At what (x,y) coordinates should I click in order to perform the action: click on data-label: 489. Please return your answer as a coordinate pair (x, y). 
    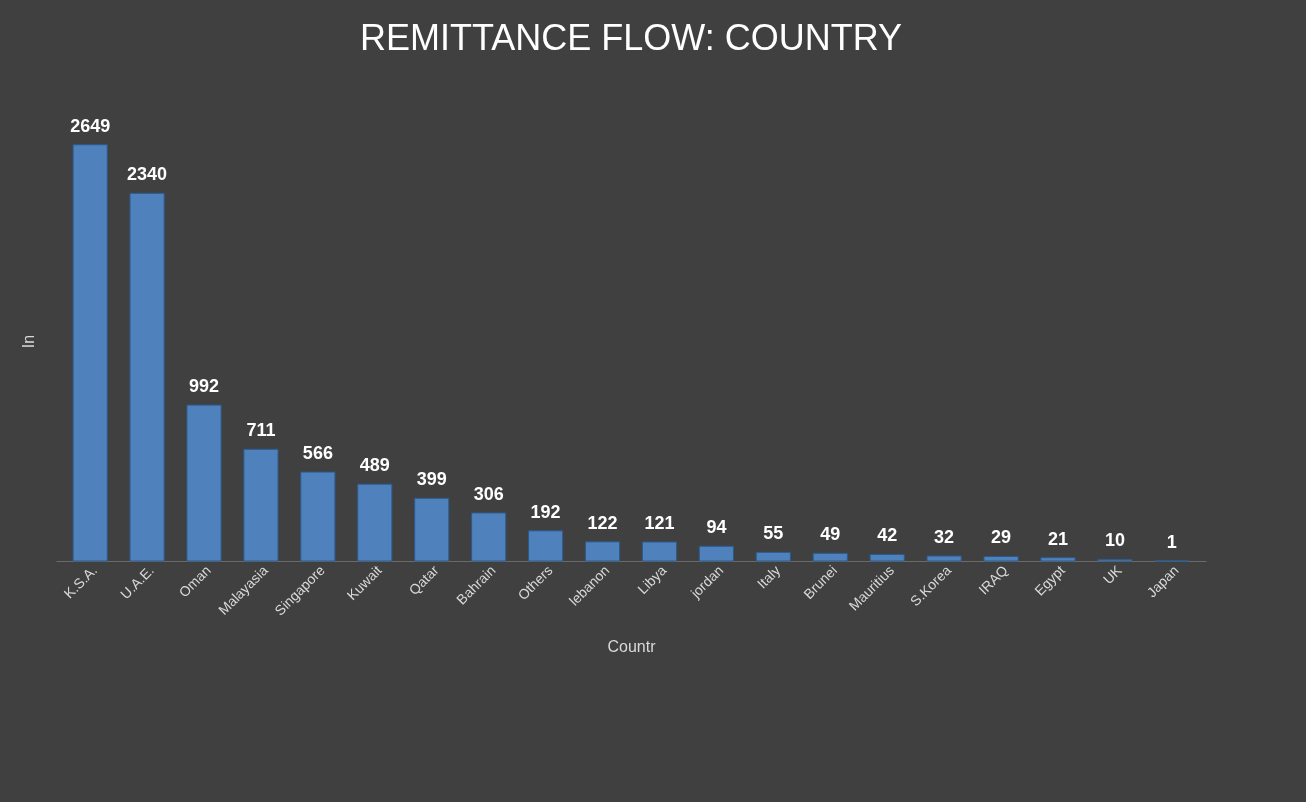
    Looking at the image, I should click on (374, 465).